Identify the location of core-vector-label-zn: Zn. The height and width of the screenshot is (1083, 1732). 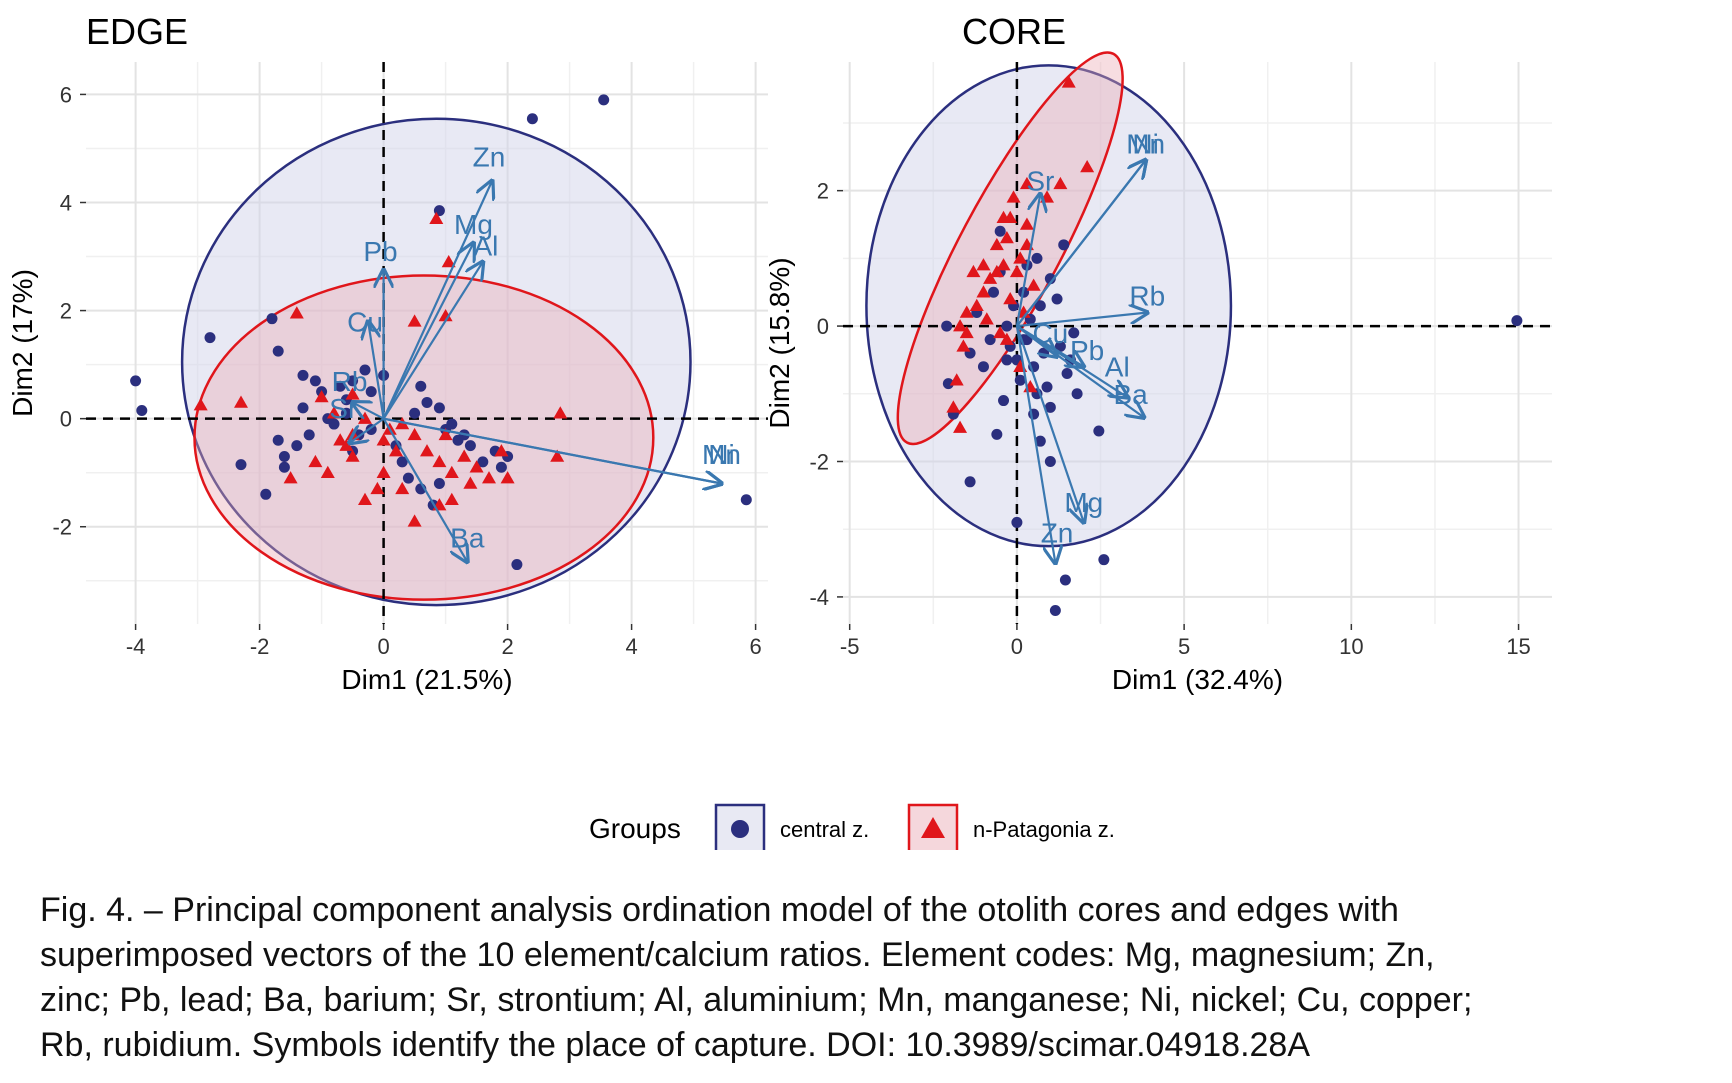
(1057, 533).